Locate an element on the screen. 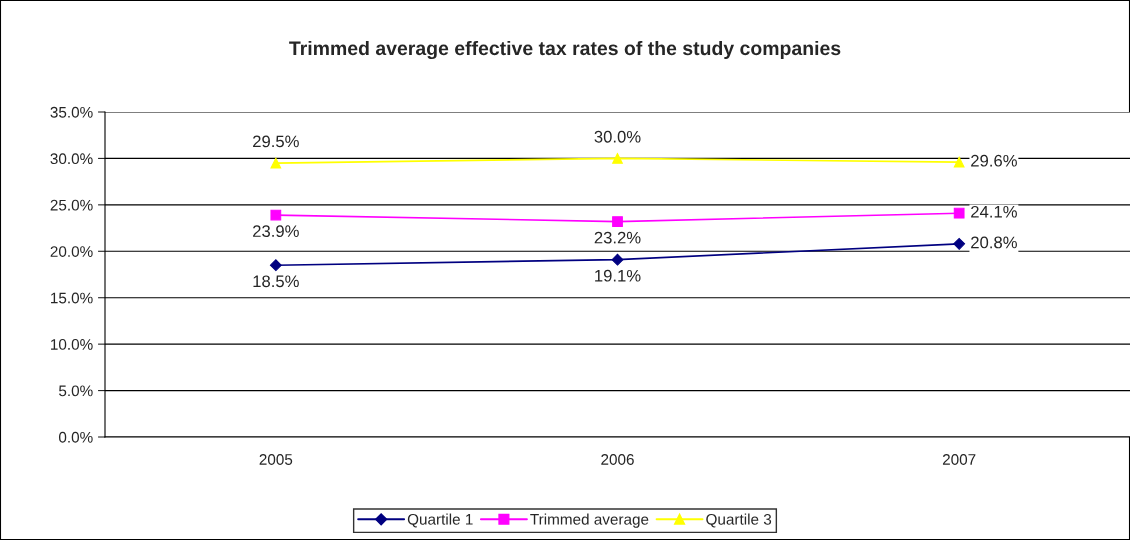  data-label: 29.6% is located at coordinates (994, 160).